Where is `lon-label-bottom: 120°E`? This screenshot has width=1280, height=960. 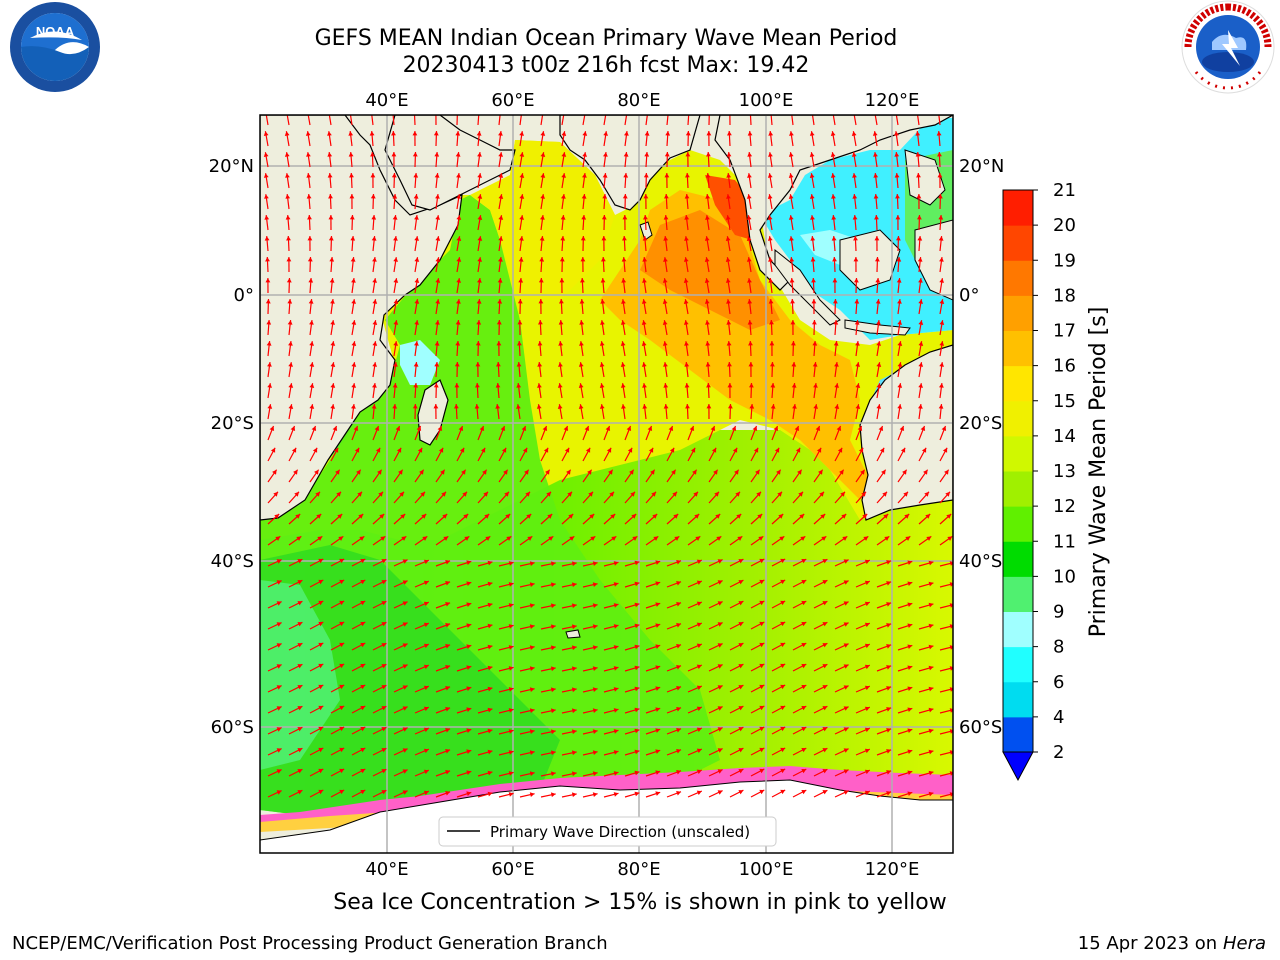
lon-label-bottom: 120°E is located at coordinates (892, 869).